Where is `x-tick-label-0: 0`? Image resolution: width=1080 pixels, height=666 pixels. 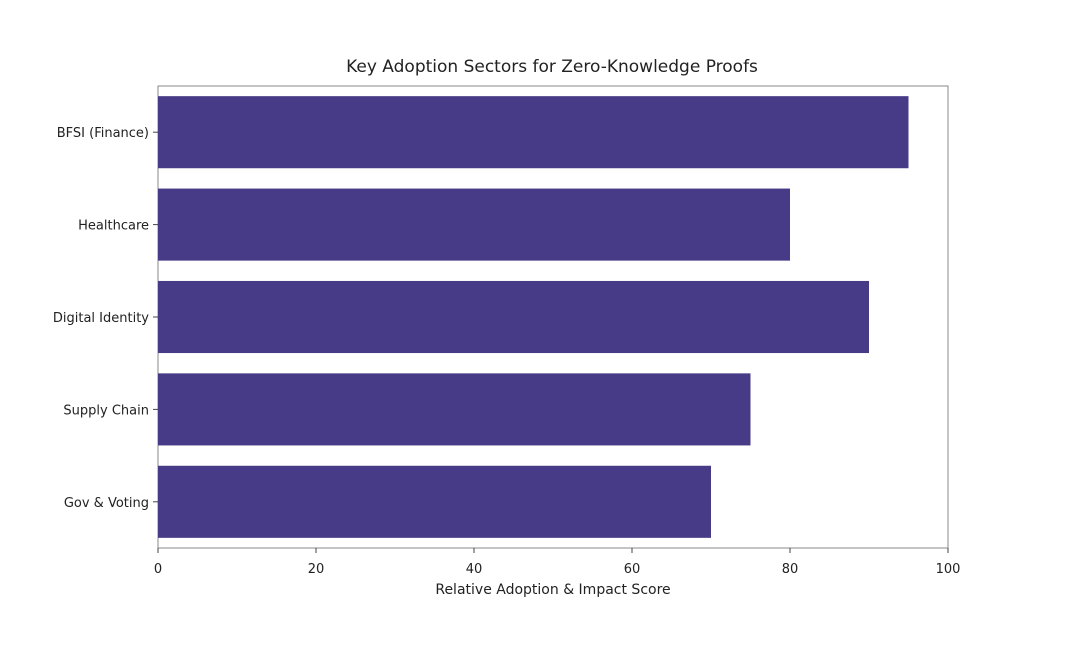 x-tick-label-0: 0 is located at coordinates (158, 569).